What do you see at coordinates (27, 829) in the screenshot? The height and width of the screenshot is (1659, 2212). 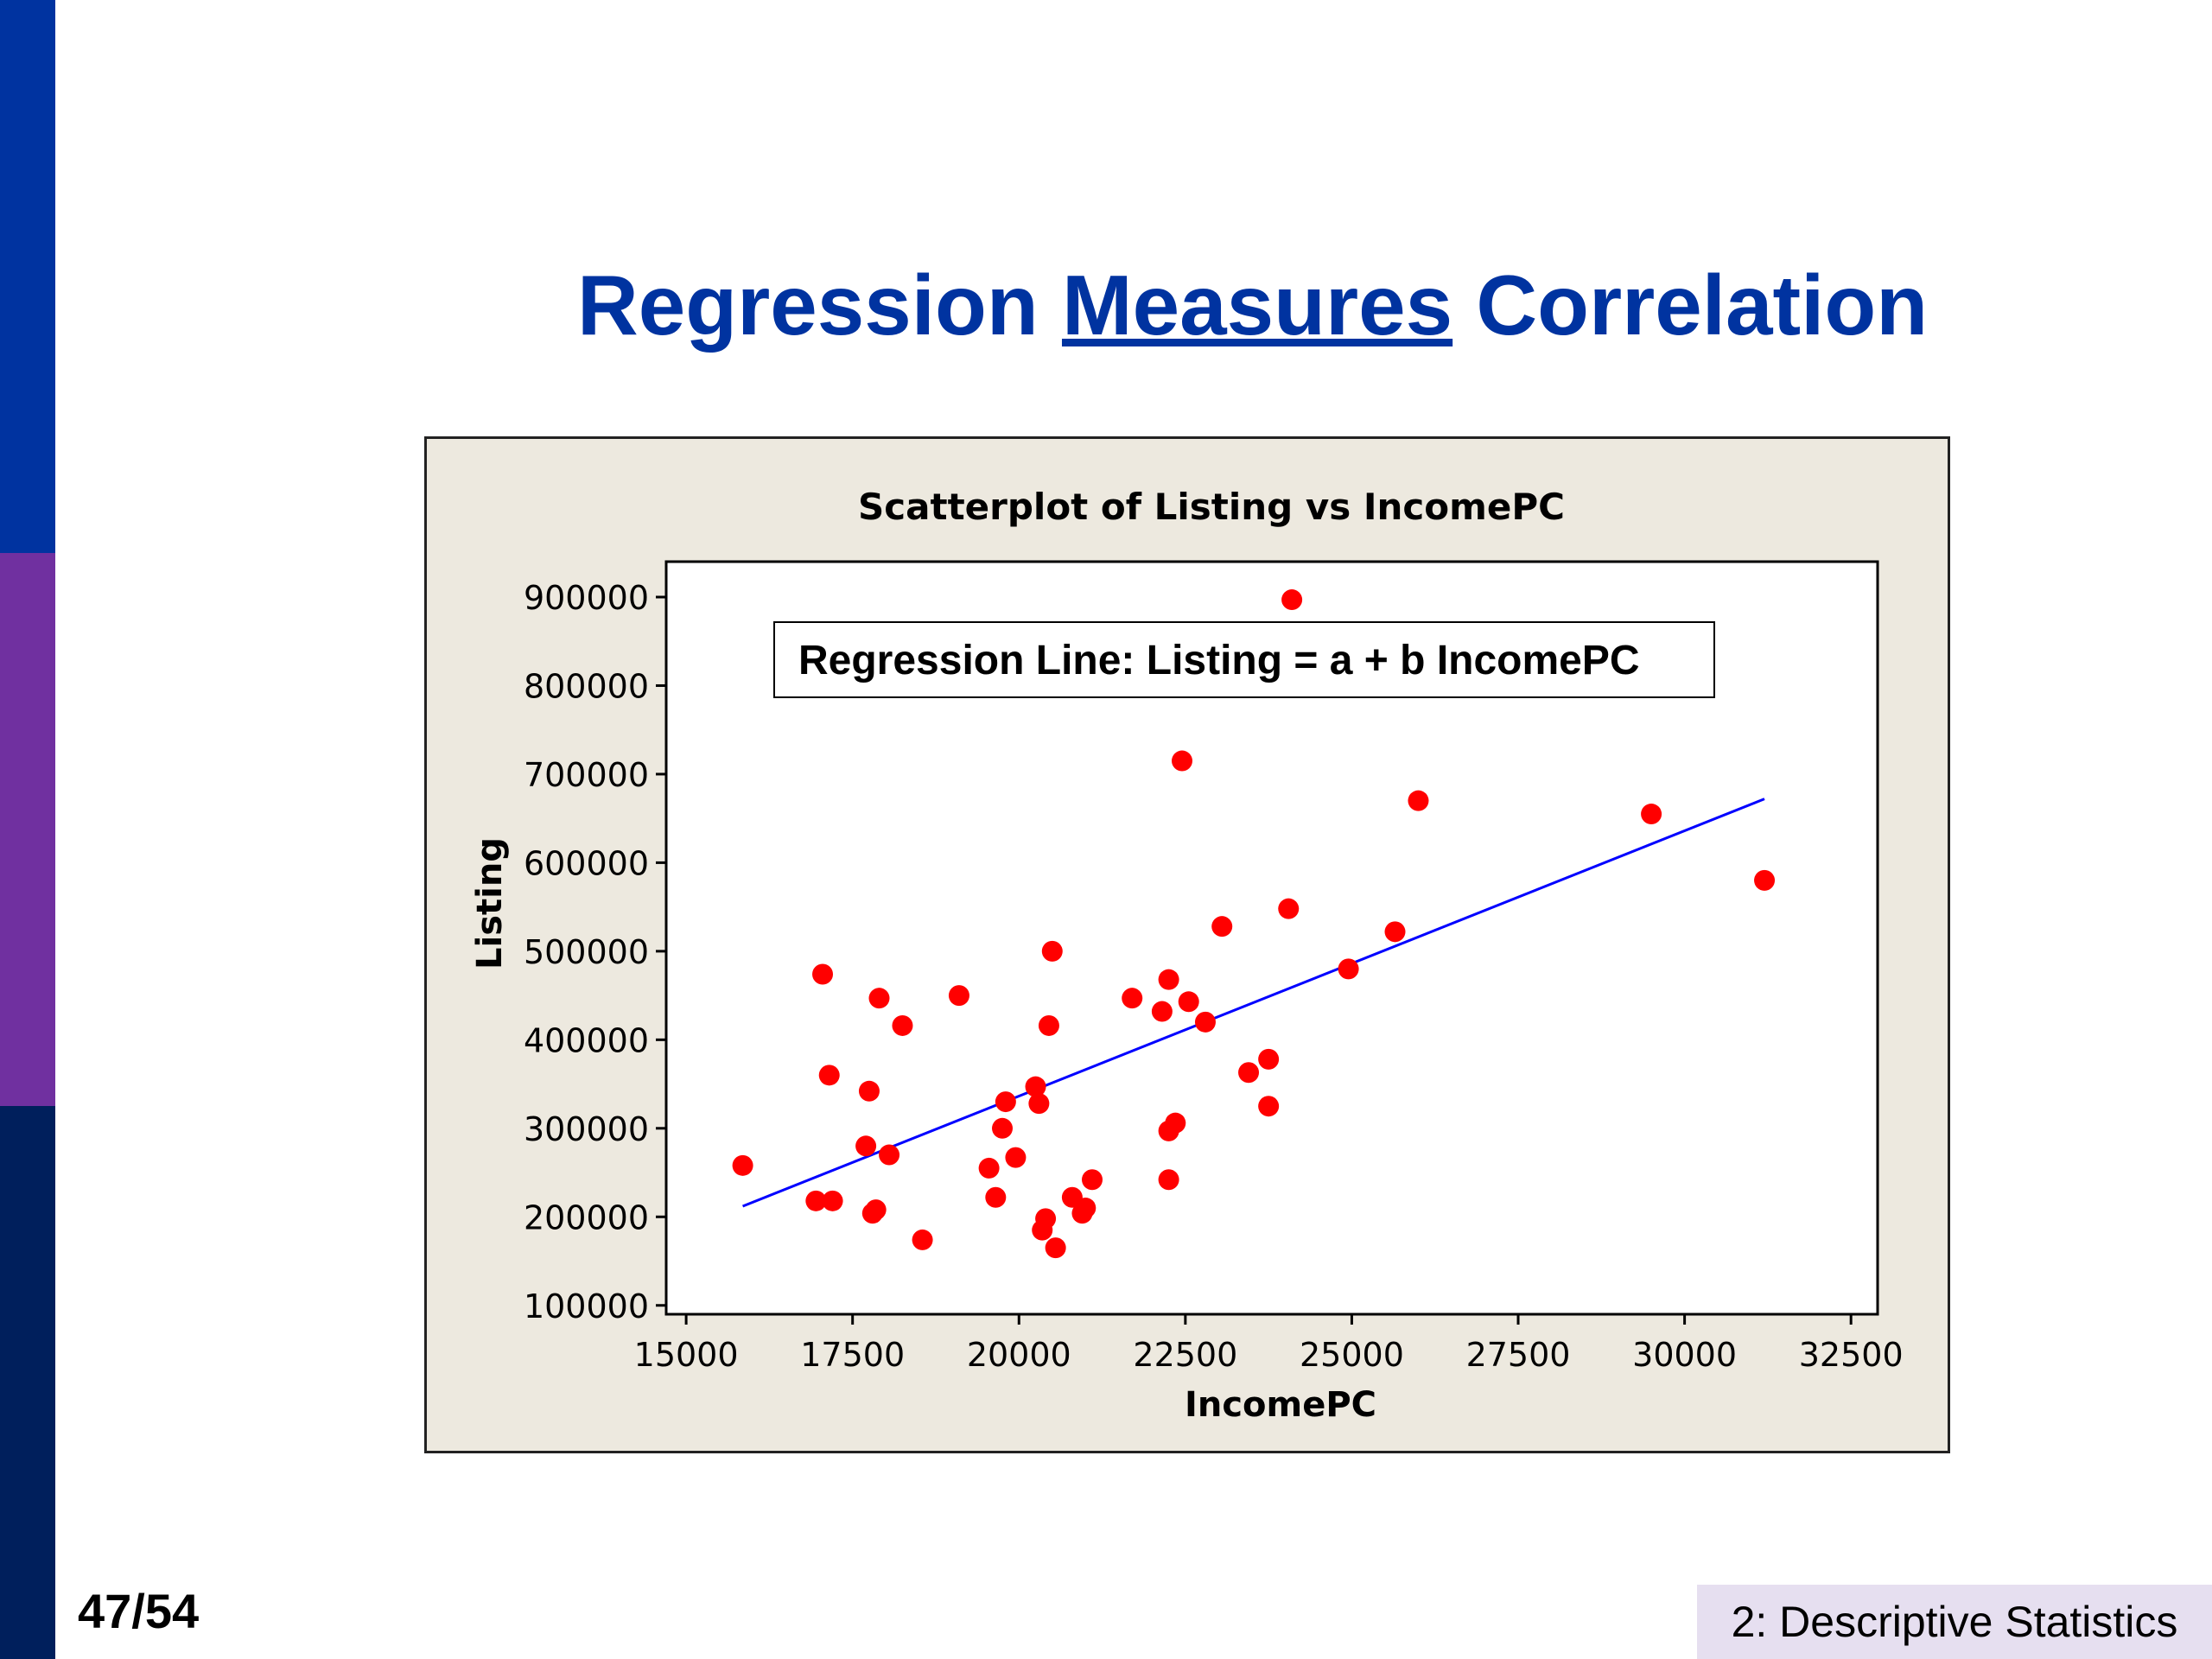 I see `sidebar-stripe-purple` at bounding box center [27, 829].